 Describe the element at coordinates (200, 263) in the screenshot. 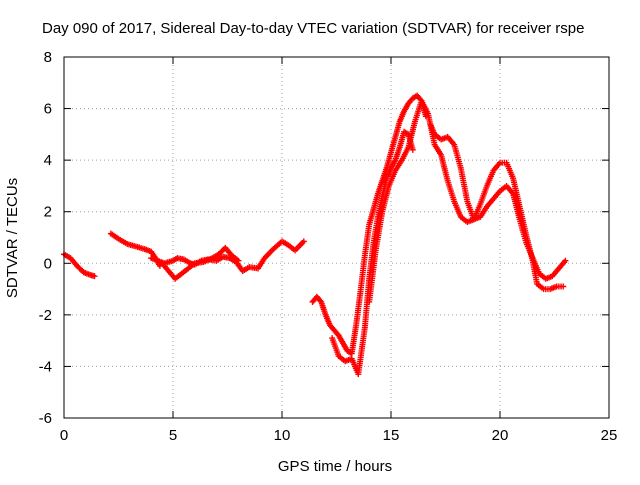

I see `series-track-d` at that location.